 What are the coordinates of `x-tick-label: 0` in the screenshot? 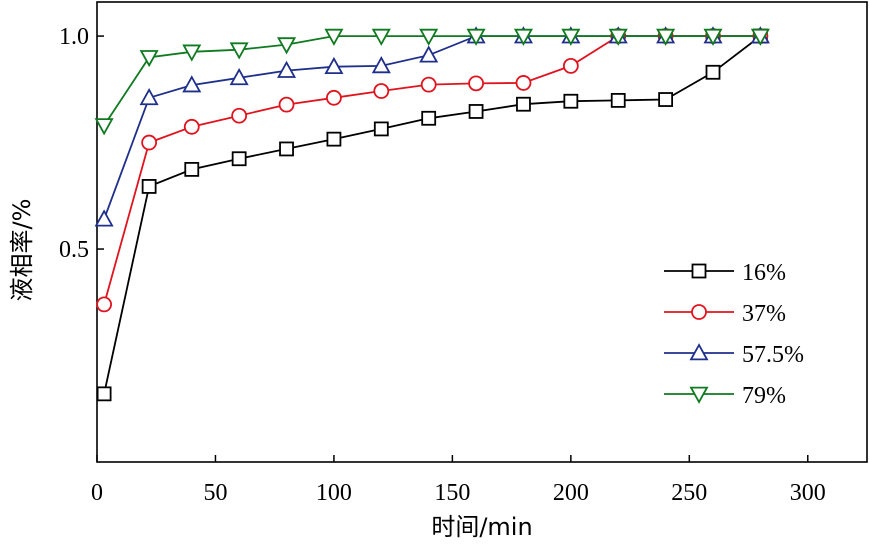 It's located at (97, 493).